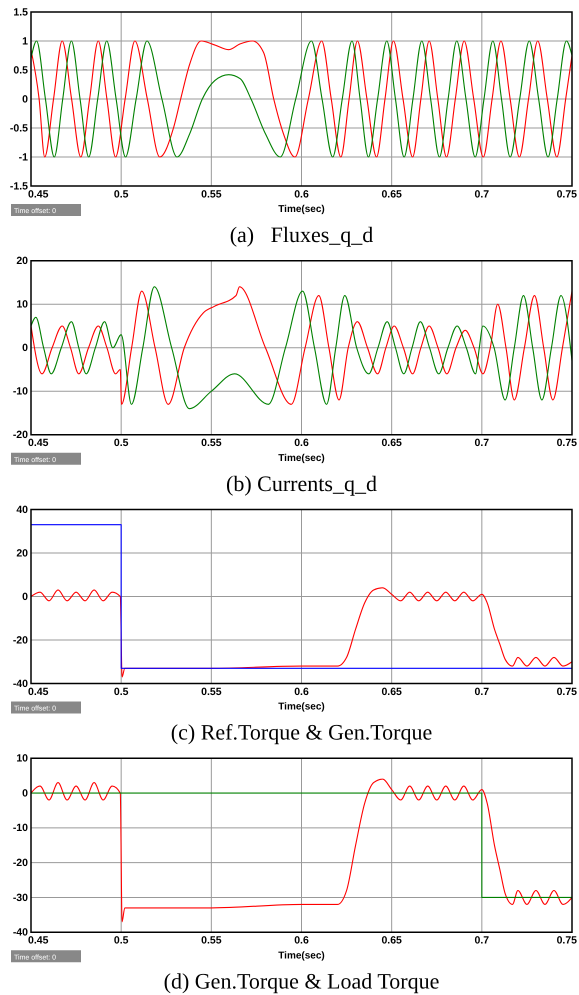 This screenshot has width=579, height=995. What do you see at coordinates (301, 483) in the screenshot?
I see `text: (b) Currents_q_d` at bounding box center [301, 483].